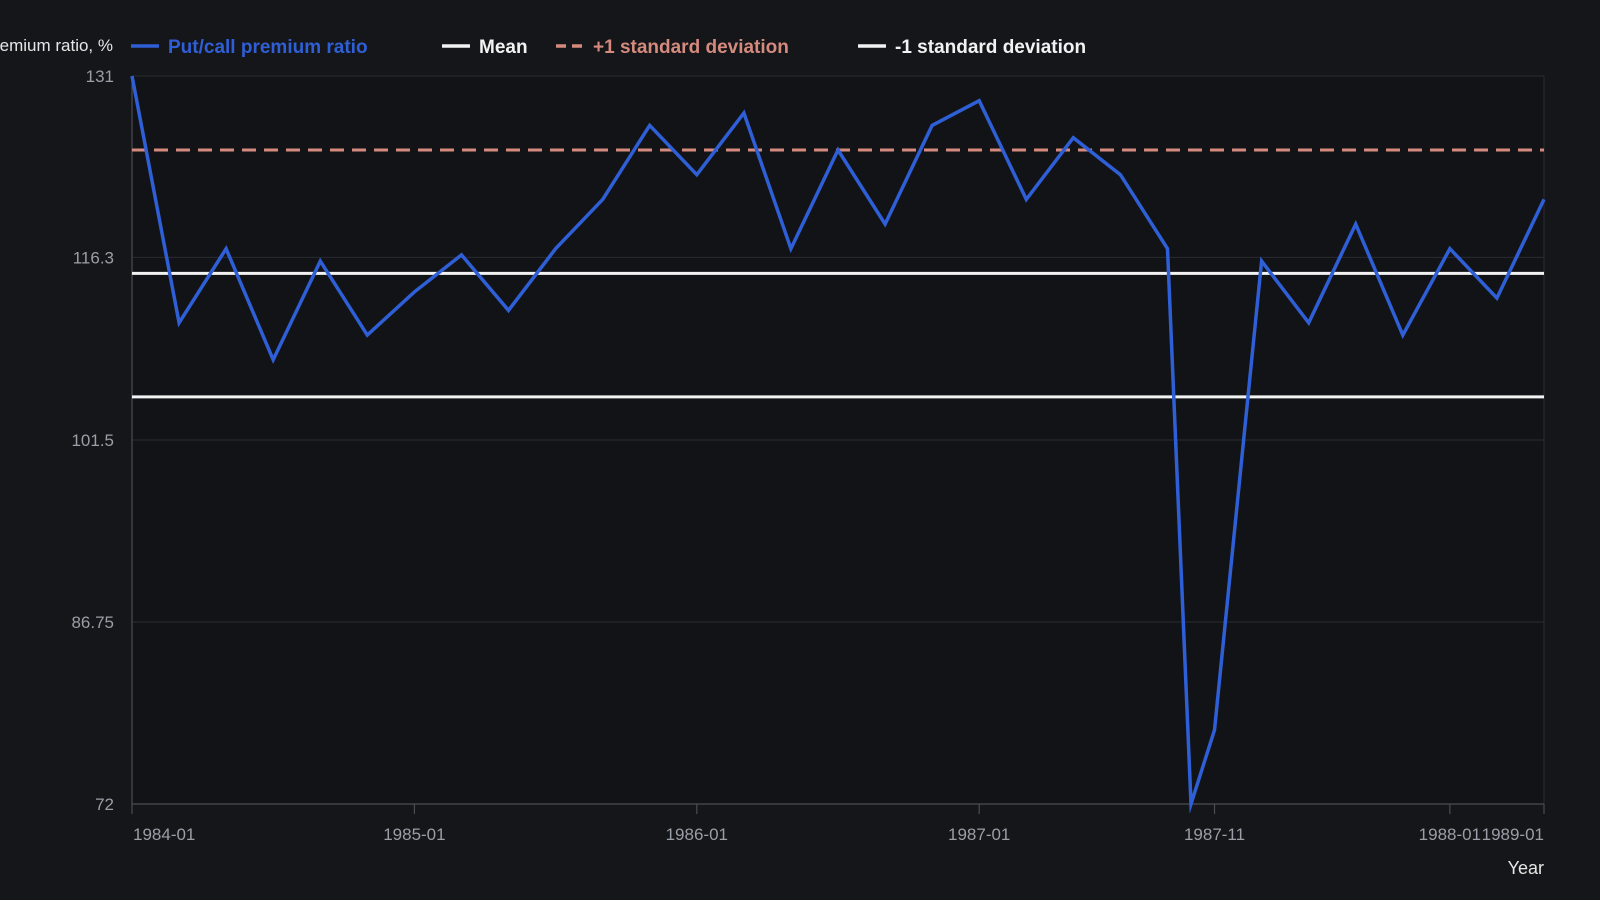 The width and height of the screenshot is (1600, 900). What do you see at coordinates (164, 834) in the screenshot?
I see `x-tick-label: 1984-01` at bounding box center [164, 834].